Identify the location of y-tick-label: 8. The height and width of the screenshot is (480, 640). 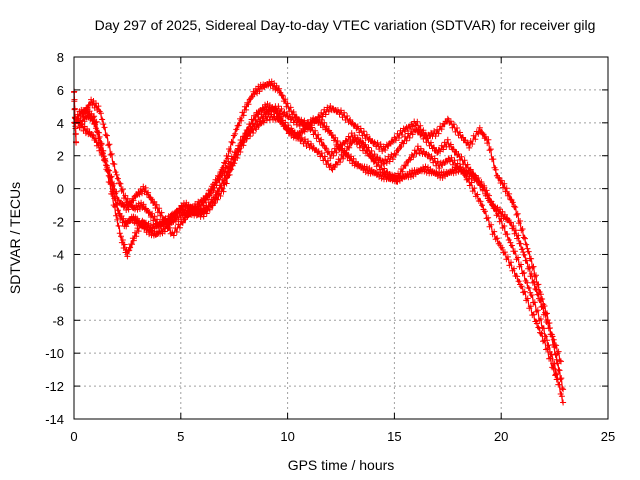
(60, 57).